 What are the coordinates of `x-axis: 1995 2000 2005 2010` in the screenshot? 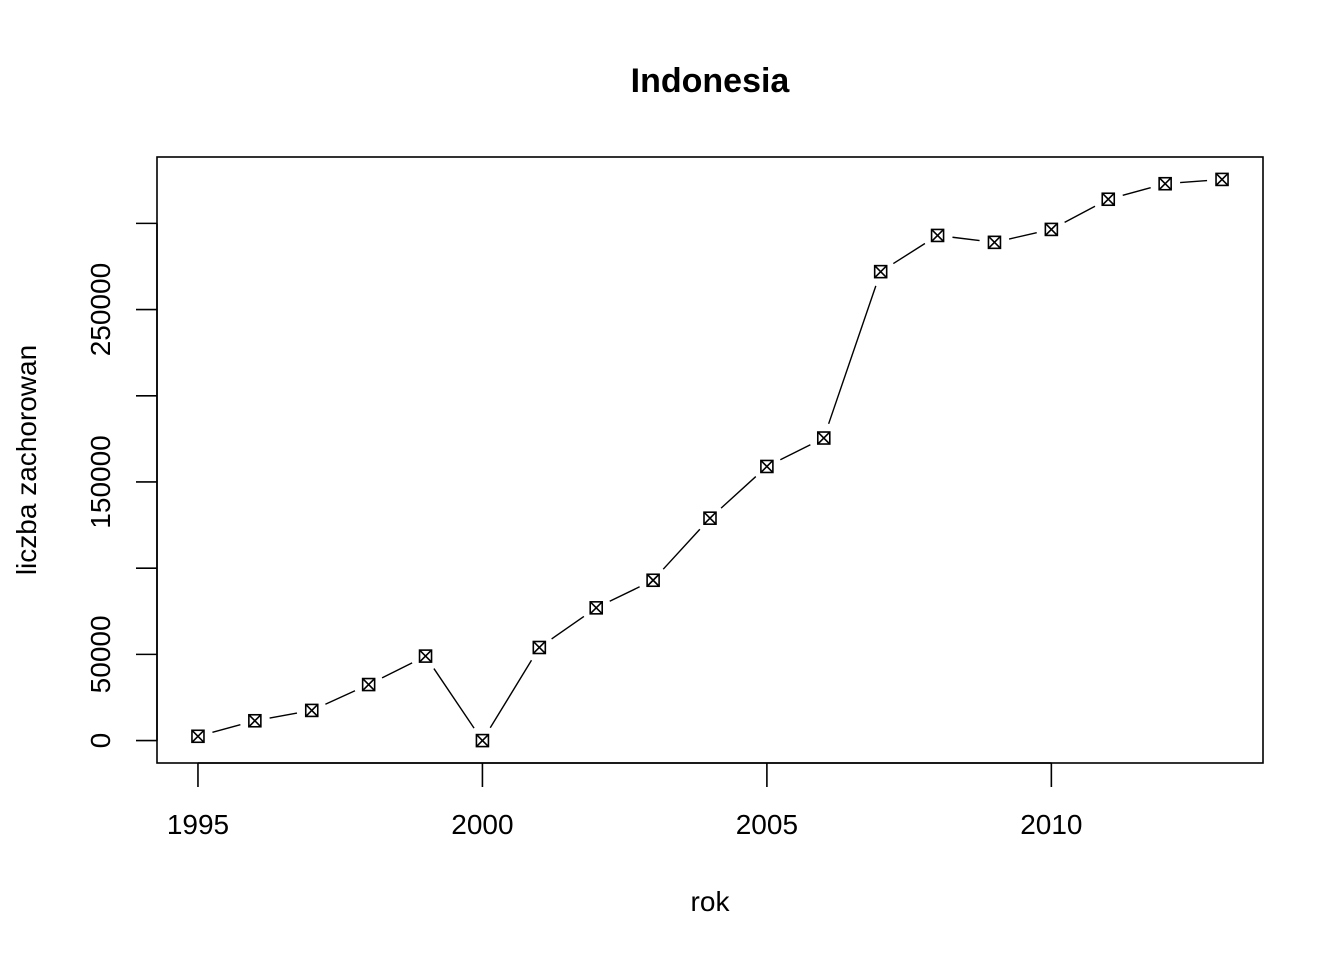 It's located at (625, 801).